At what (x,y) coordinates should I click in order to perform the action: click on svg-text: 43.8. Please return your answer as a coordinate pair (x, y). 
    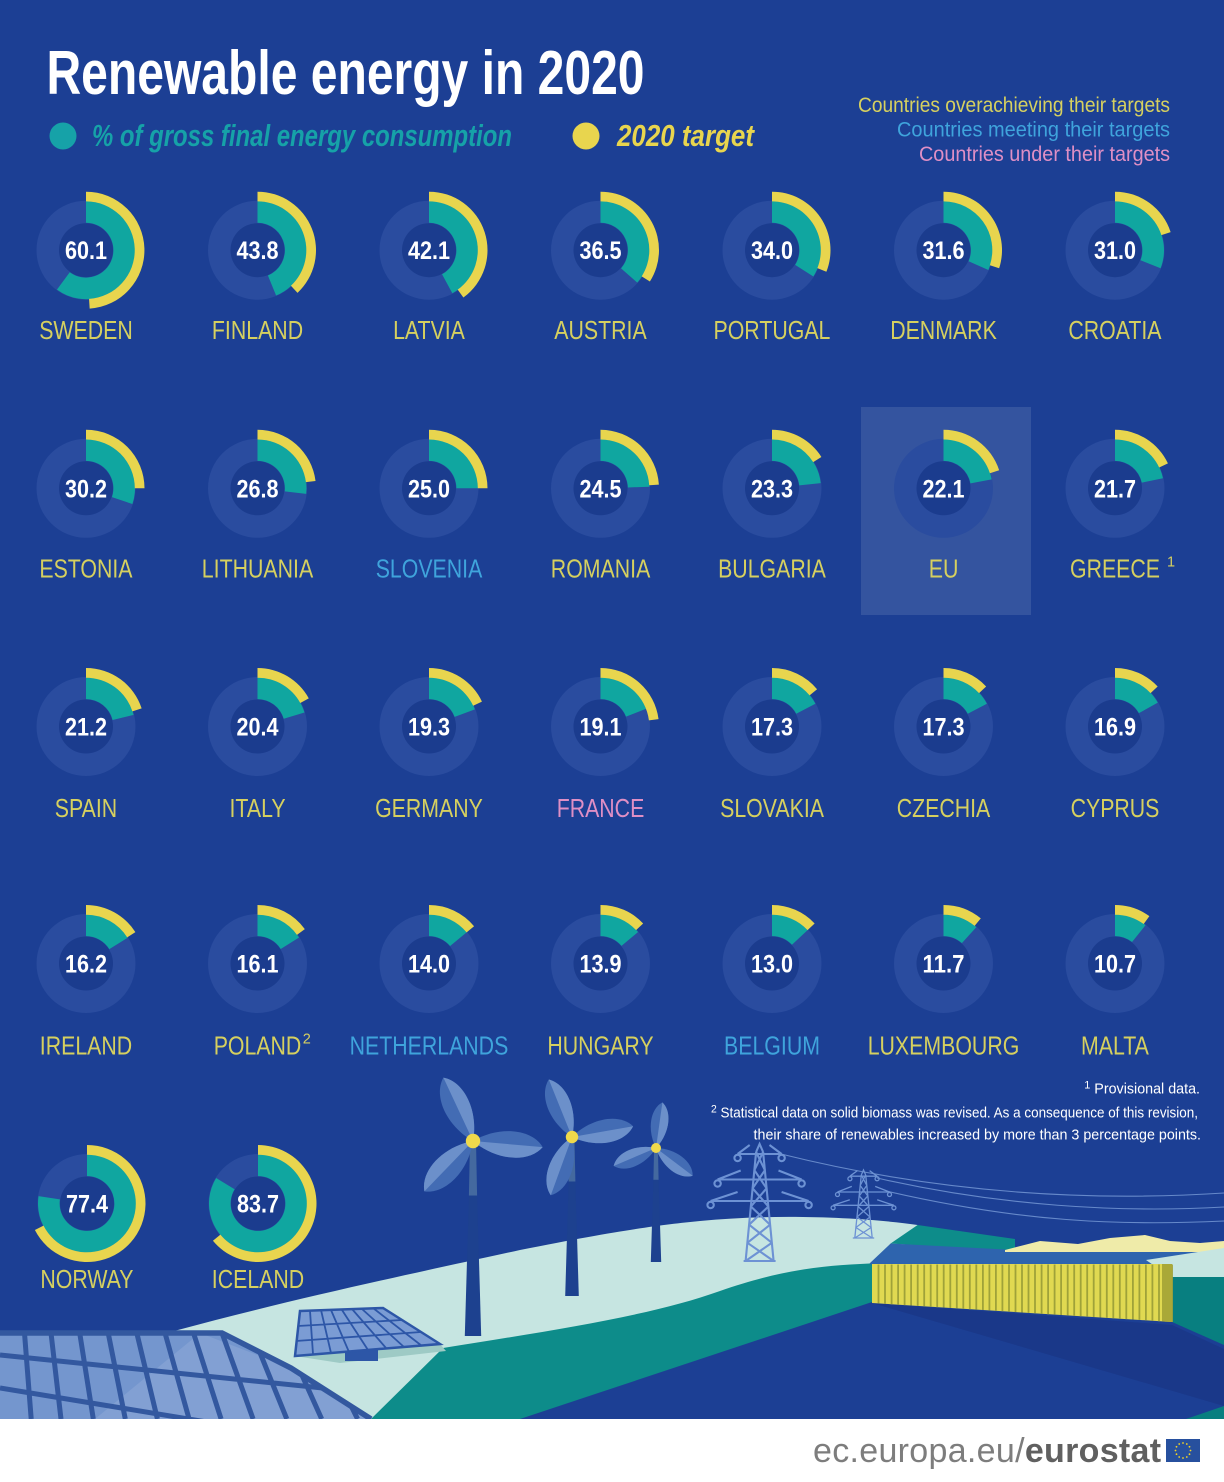
    Looking at the image, I should click on (258, 251).